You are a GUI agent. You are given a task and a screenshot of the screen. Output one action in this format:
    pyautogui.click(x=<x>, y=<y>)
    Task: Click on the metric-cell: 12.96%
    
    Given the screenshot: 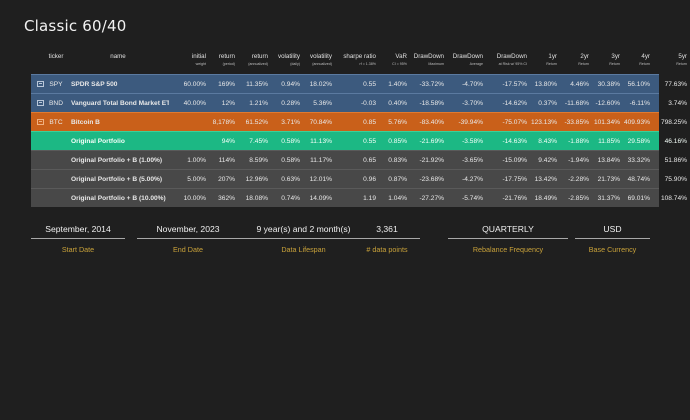 What is the action you would take?
    pyautogui.click(x=256, y=179)
    